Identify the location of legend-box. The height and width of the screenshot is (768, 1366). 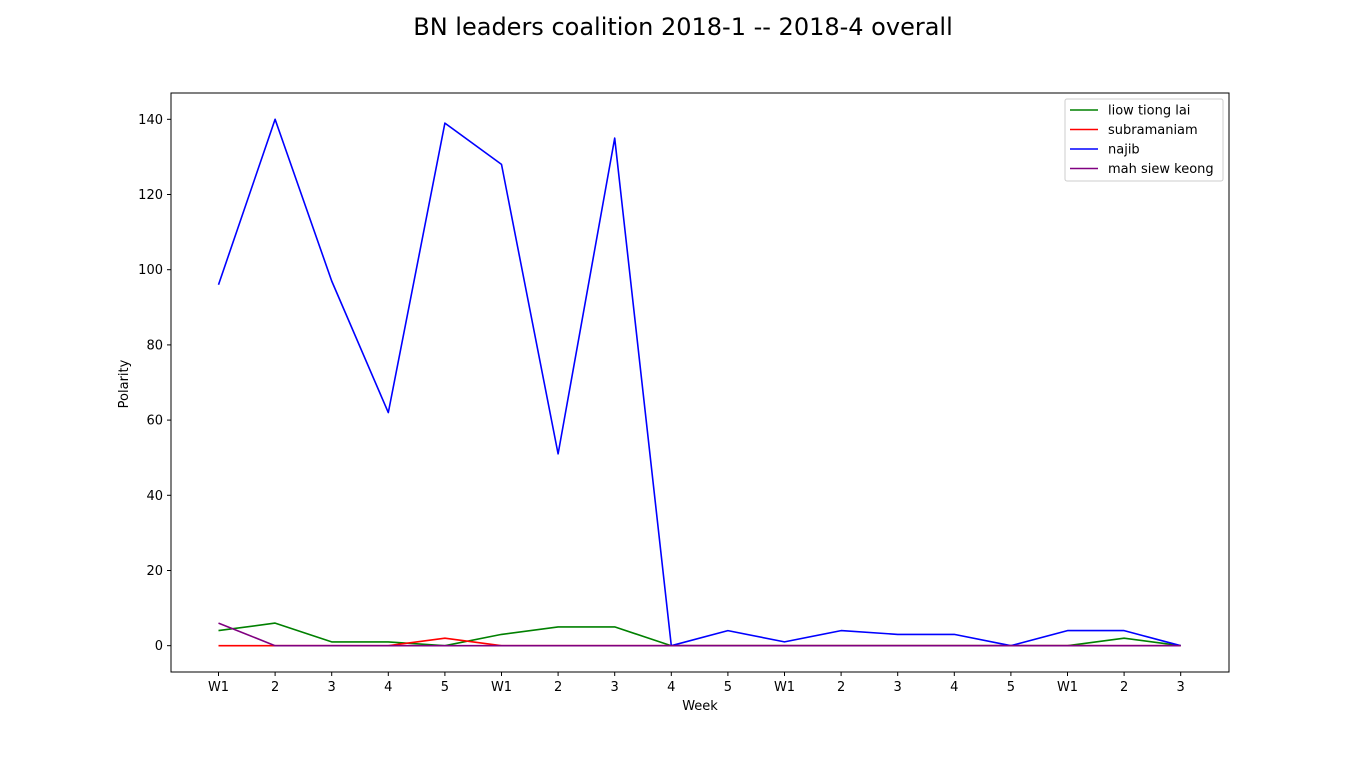
(1144, 140).